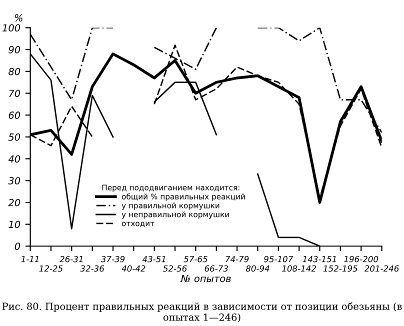 The image size is (404, 326). Describe the element at coordinates (279, 259) in the screenshot. I see `x-tick-label: 95-107` at that location.